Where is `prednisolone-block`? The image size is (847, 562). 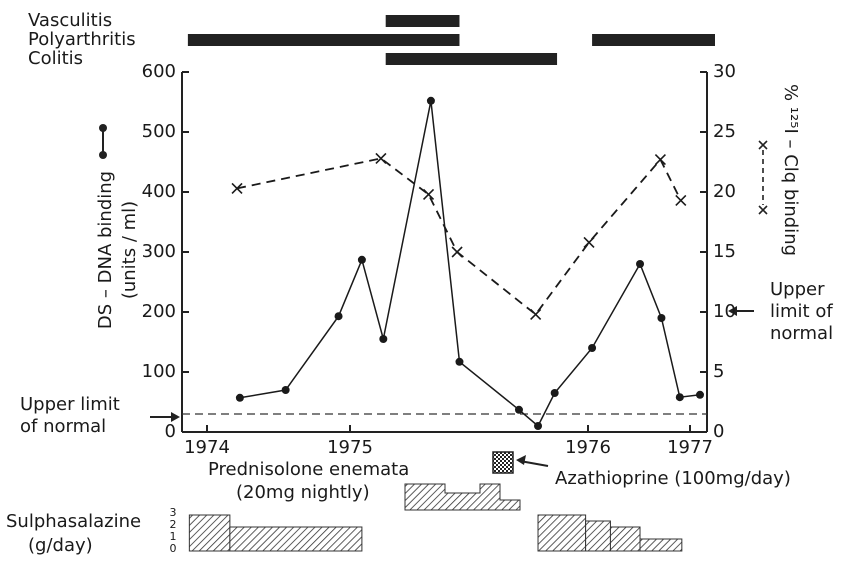
prednisolone-block is located at coordinates (462, 497).